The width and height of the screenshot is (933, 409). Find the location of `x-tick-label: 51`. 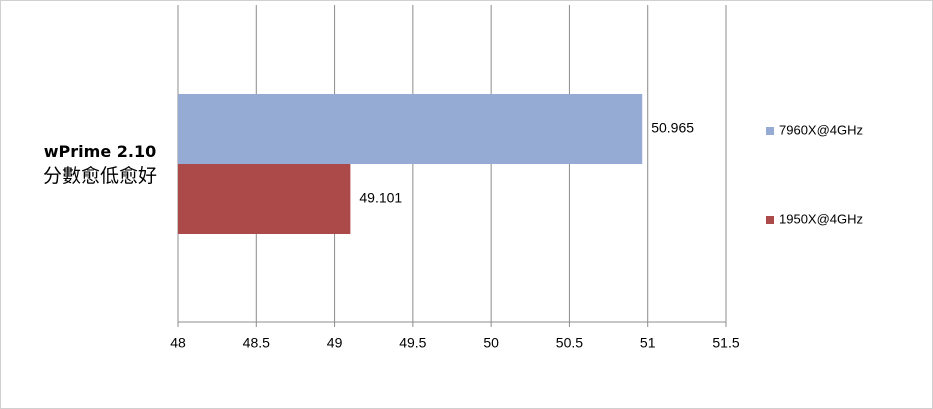

x-tick-label: 51 is located at coordinates (648, 343).